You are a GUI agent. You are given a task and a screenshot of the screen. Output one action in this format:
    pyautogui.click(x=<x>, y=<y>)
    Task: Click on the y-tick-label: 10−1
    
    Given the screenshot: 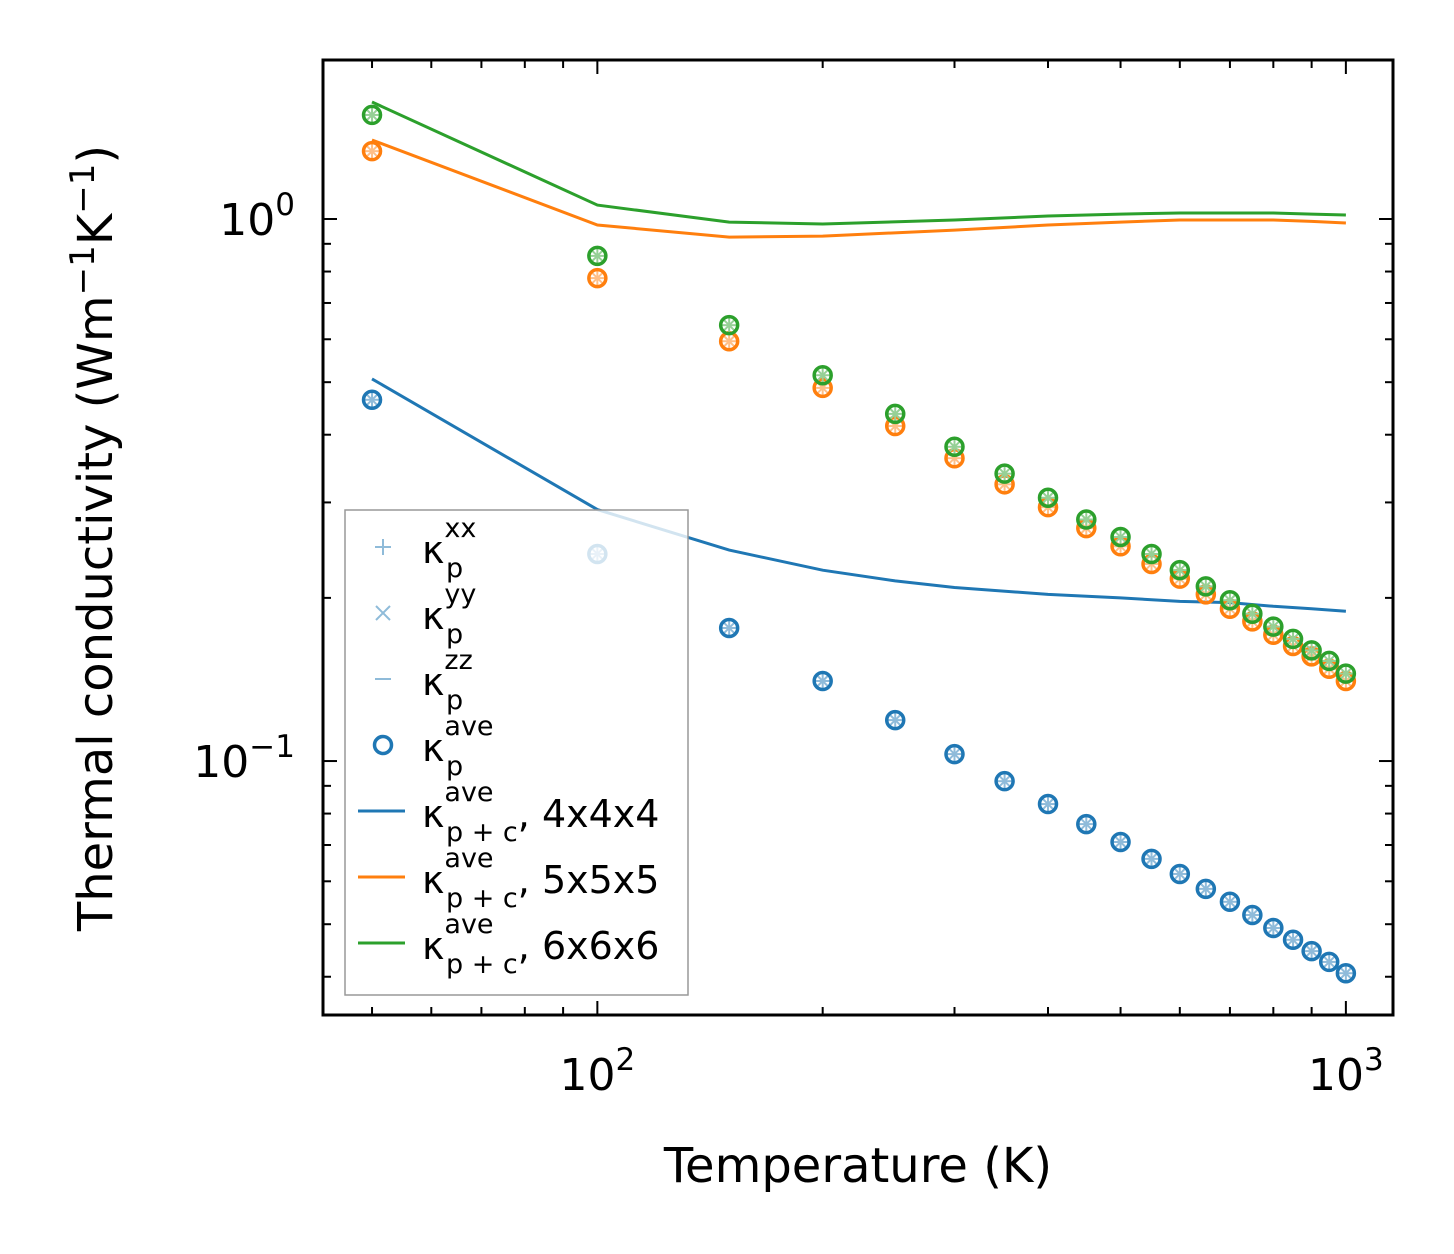 What is the action you would take?
    pyautogui.click(x=244, y=758)
    